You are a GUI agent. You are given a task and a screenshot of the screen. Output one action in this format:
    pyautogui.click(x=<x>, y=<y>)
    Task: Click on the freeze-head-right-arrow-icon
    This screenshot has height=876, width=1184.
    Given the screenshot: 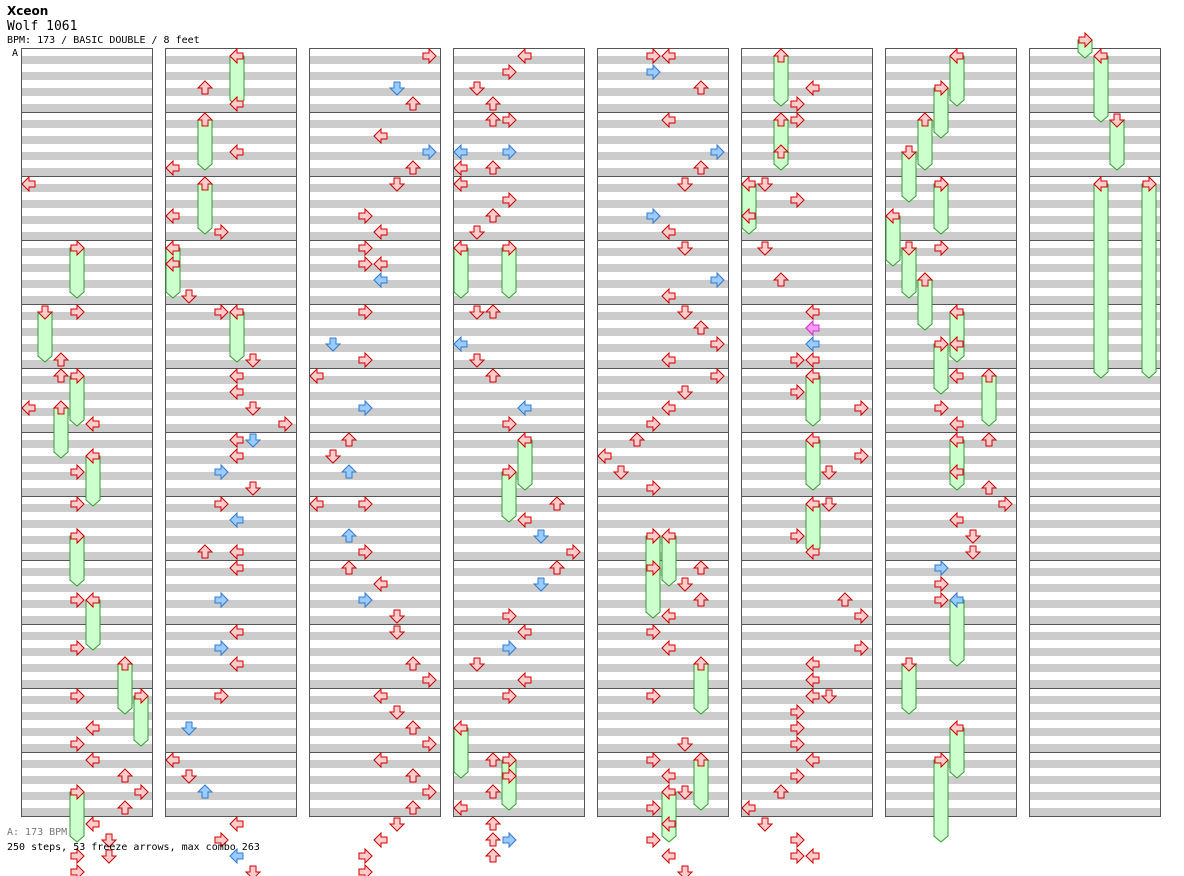 What is the action you would take?
    pyautogui.click(x=509, y=248)
    